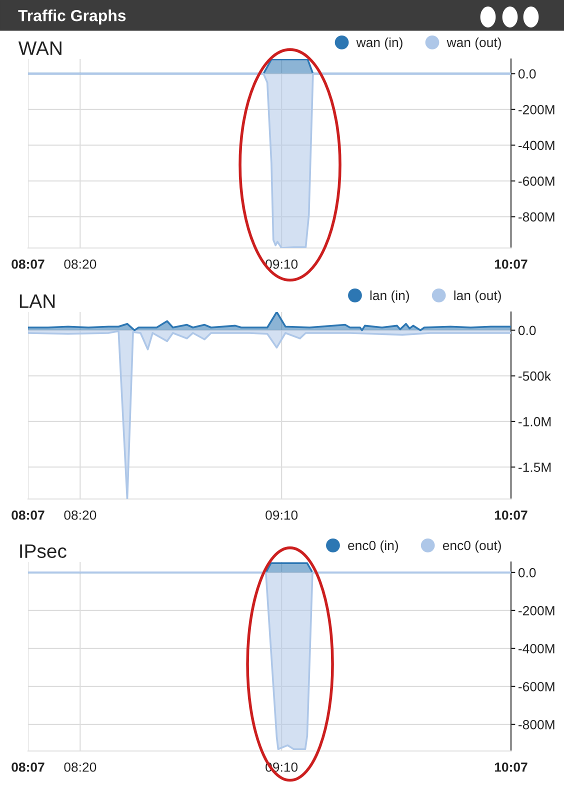 The height and width of the screenshot is (787, 564). I want to click on y-tick-label: -1.0M, so click(534, 421).